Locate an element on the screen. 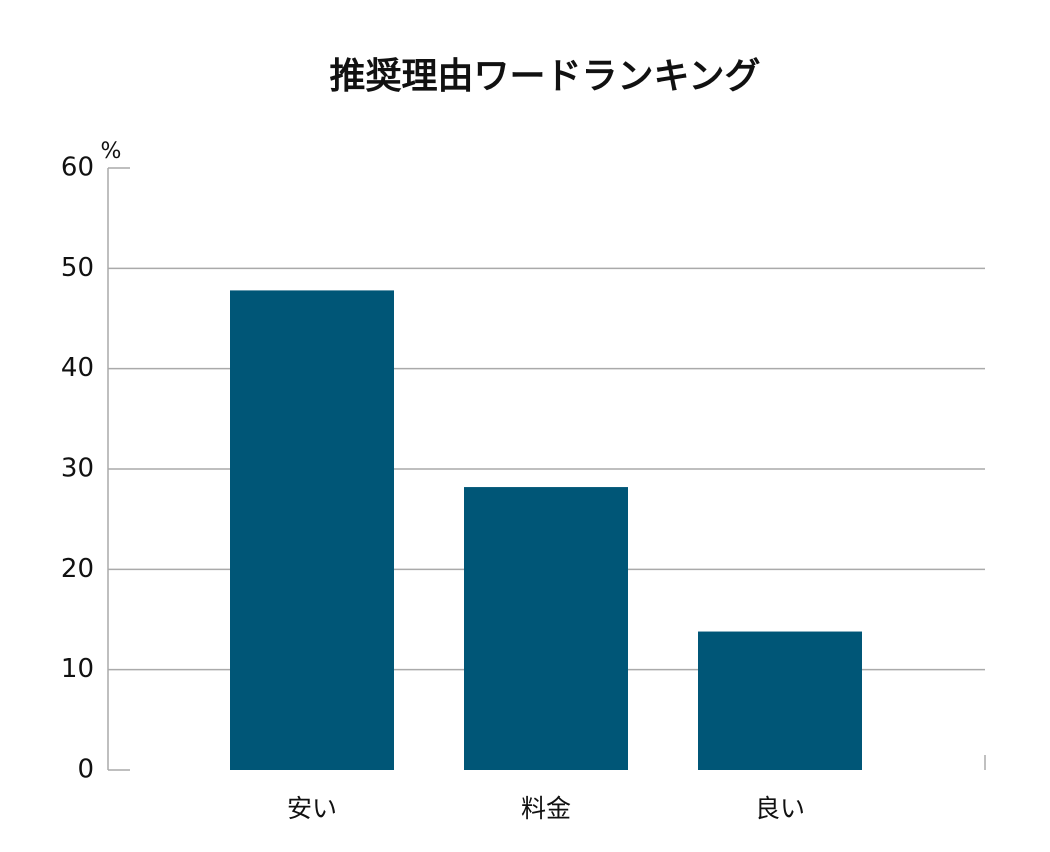  y-tick-label: 50 is located at coordinates (77, 268).